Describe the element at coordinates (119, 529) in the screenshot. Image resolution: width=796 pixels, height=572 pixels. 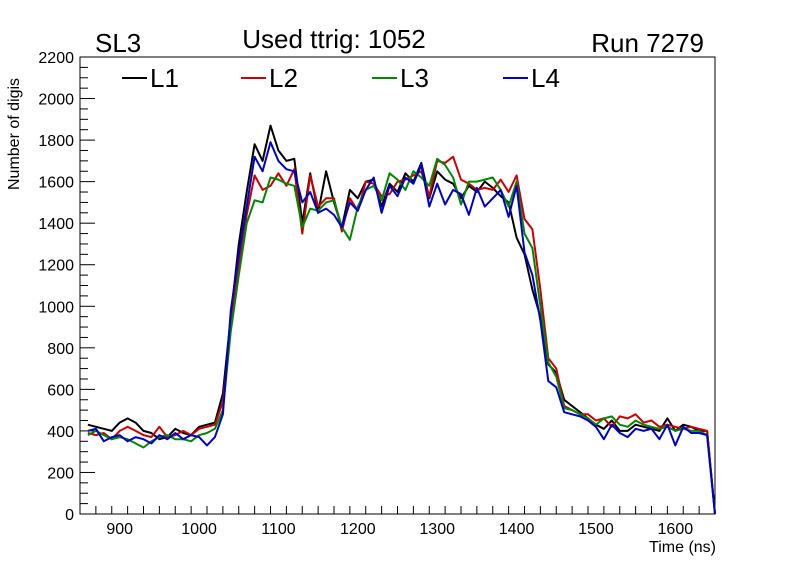
I see `x-tick-label: 900` at that location.